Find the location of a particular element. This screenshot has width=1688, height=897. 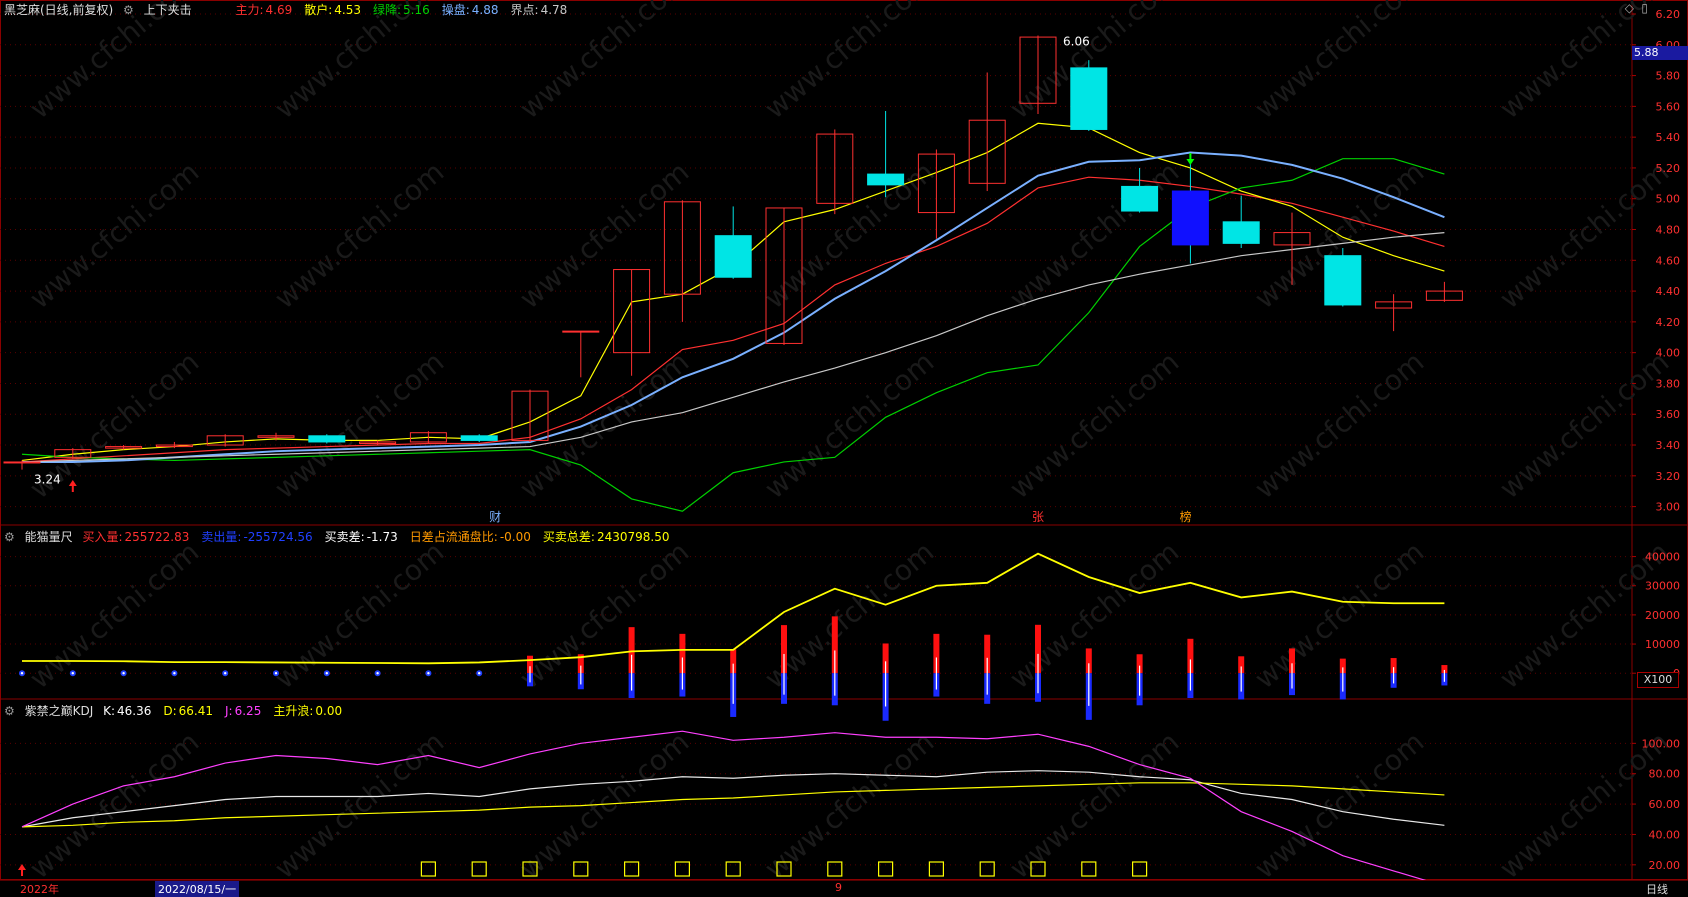

cursor-date-label: 2022/08/15/一 is located at coordinates (197, 889).